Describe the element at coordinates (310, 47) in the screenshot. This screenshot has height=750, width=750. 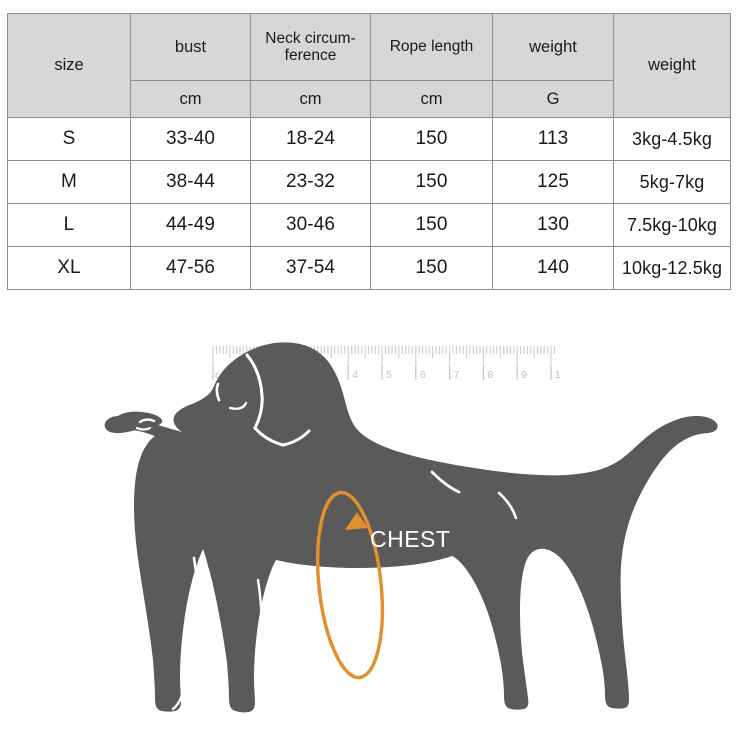
I see `header-neck-circumference: Neck circum-ference` at that location.